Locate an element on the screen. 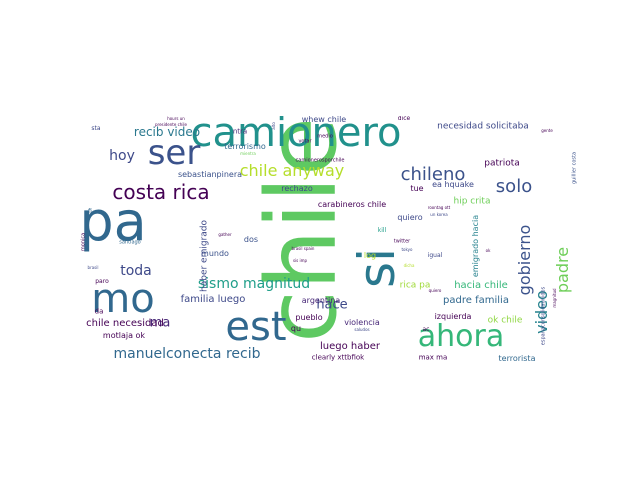 This screenshot has width=640, height=480. word-paro: paro is located at coordinates (102, 281).